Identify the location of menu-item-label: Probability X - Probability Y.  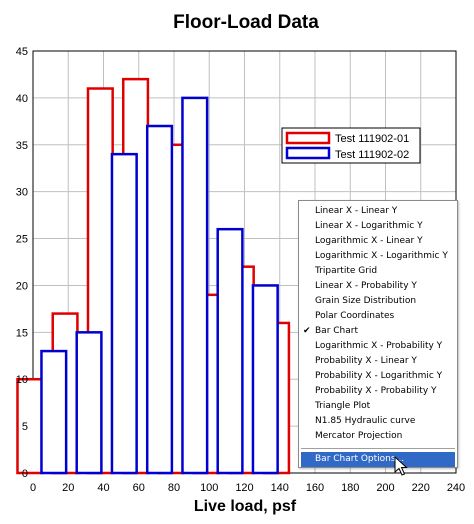
(376, 391).